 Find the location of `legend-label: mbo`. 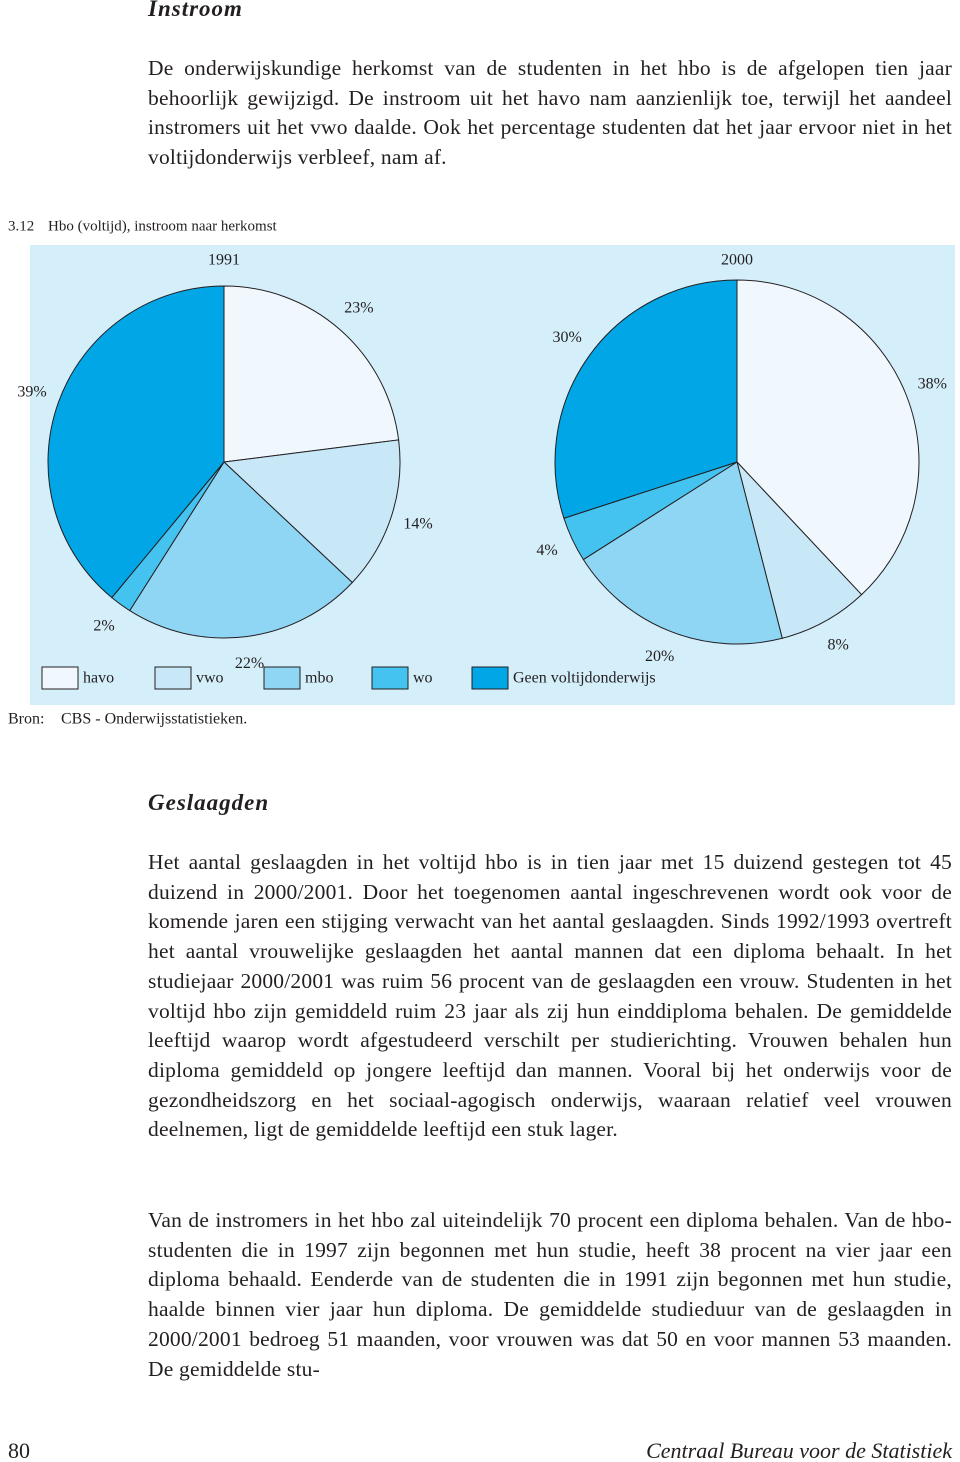

legend-label: mbo is located at coordinates (319, 678).